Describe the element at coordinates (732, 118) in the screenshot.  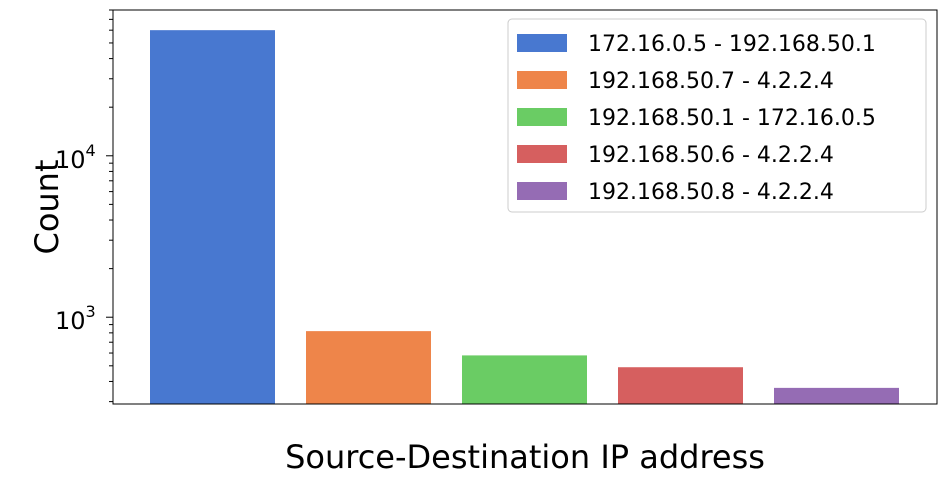
I see `legend-label-3: 192.168.50.1 - 172.16.0.5` at that location.